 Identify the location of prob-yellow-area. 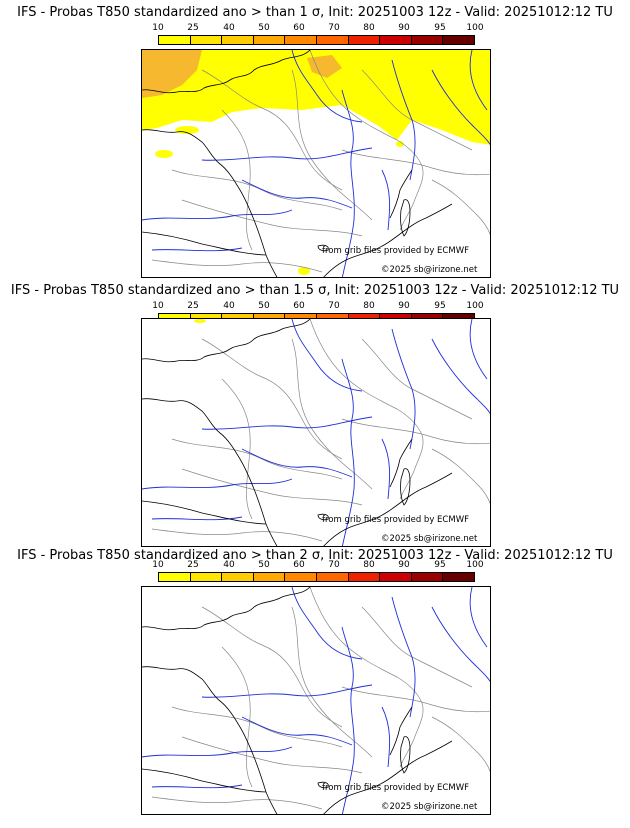
(316, 97).